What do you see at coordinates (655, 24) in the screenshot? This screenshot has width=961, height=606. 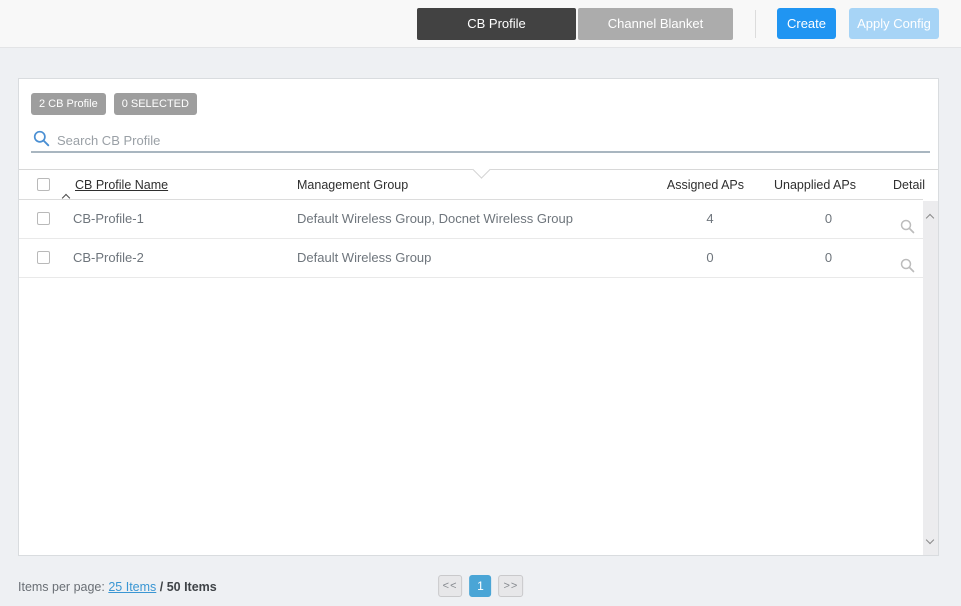 I see `tab-channel-blanket: Channel Blanket` at bounding box center [655, 24].